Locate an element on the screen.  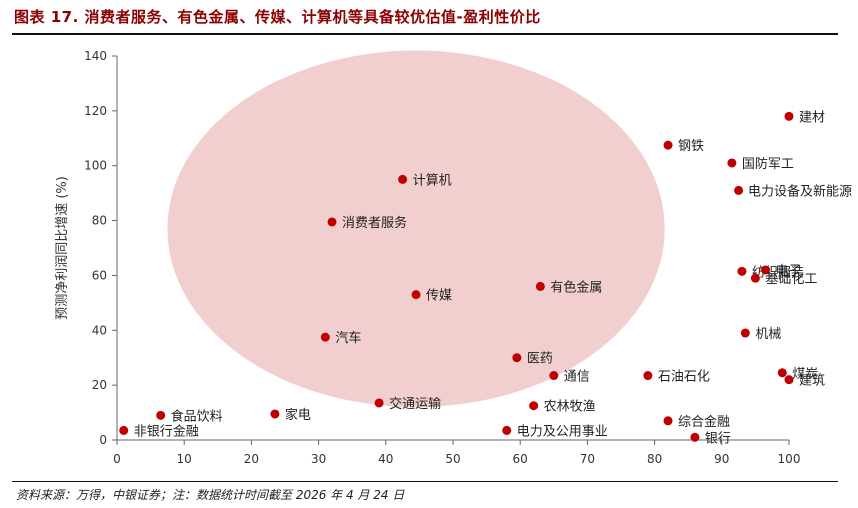
data-point-label: 基础化工 is located at coordinates (791, 279).